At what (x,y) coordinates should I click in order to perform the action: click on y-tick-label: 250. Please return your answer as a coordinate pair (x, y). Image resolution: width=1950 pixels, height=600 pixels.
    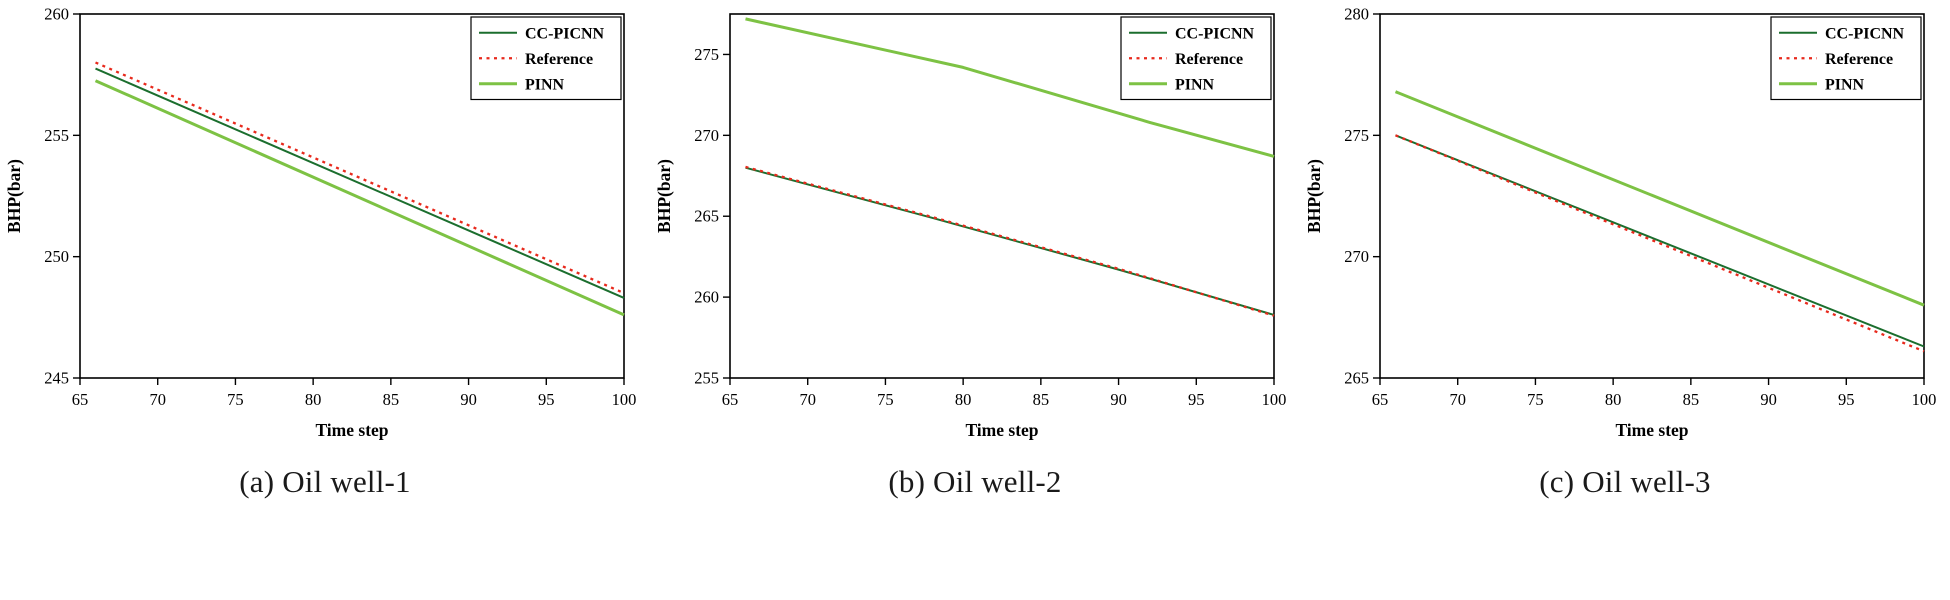
    Looking at the image, I should click on (56, 256).